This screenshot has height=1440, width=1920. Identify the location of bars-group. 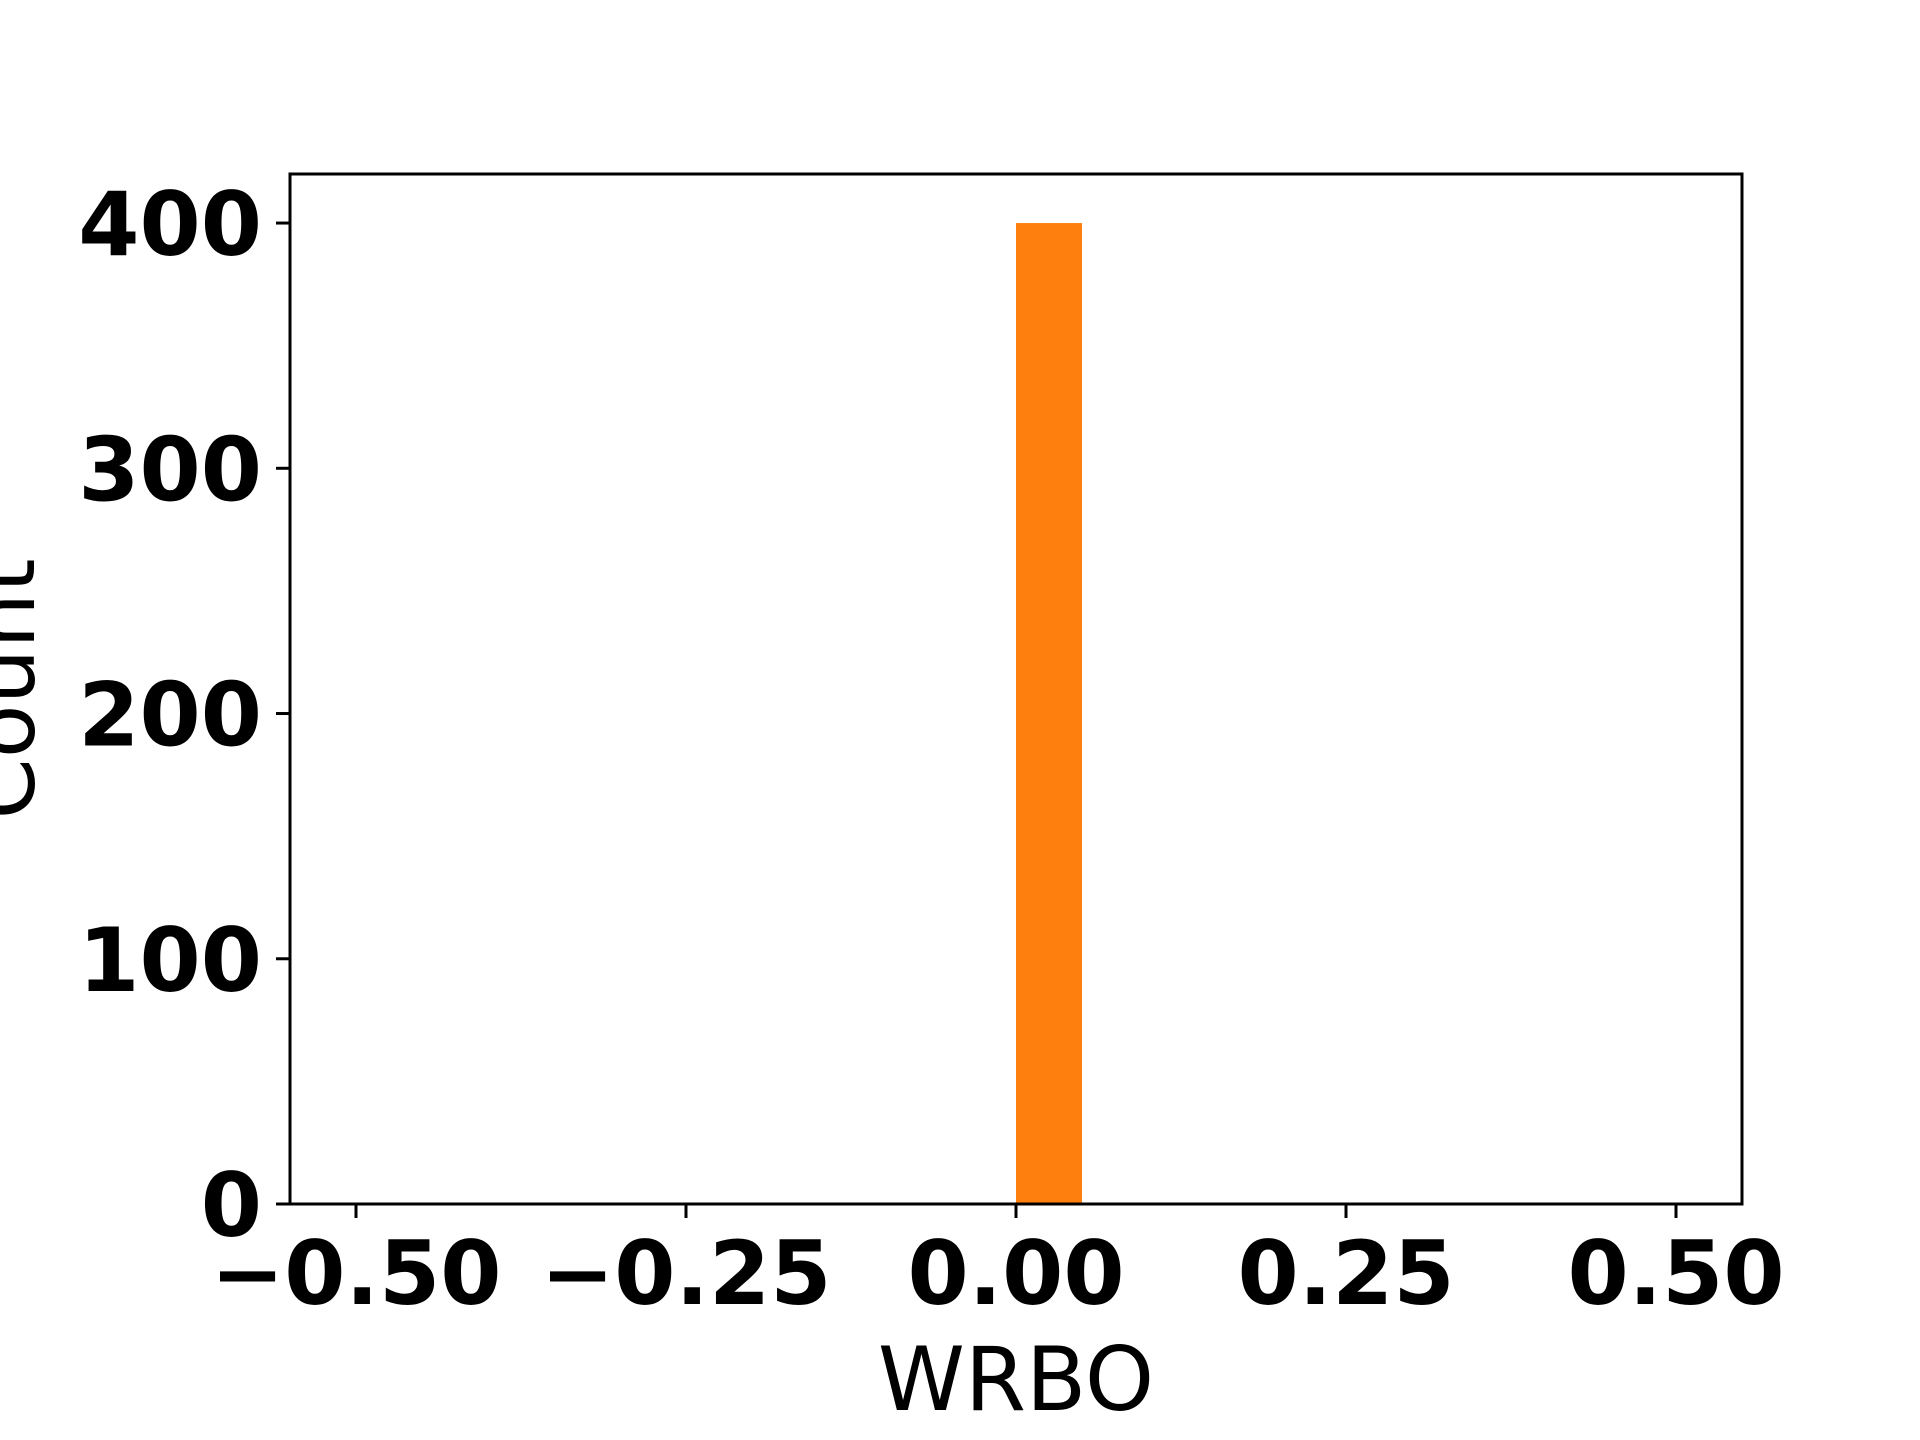
(1049, 714).